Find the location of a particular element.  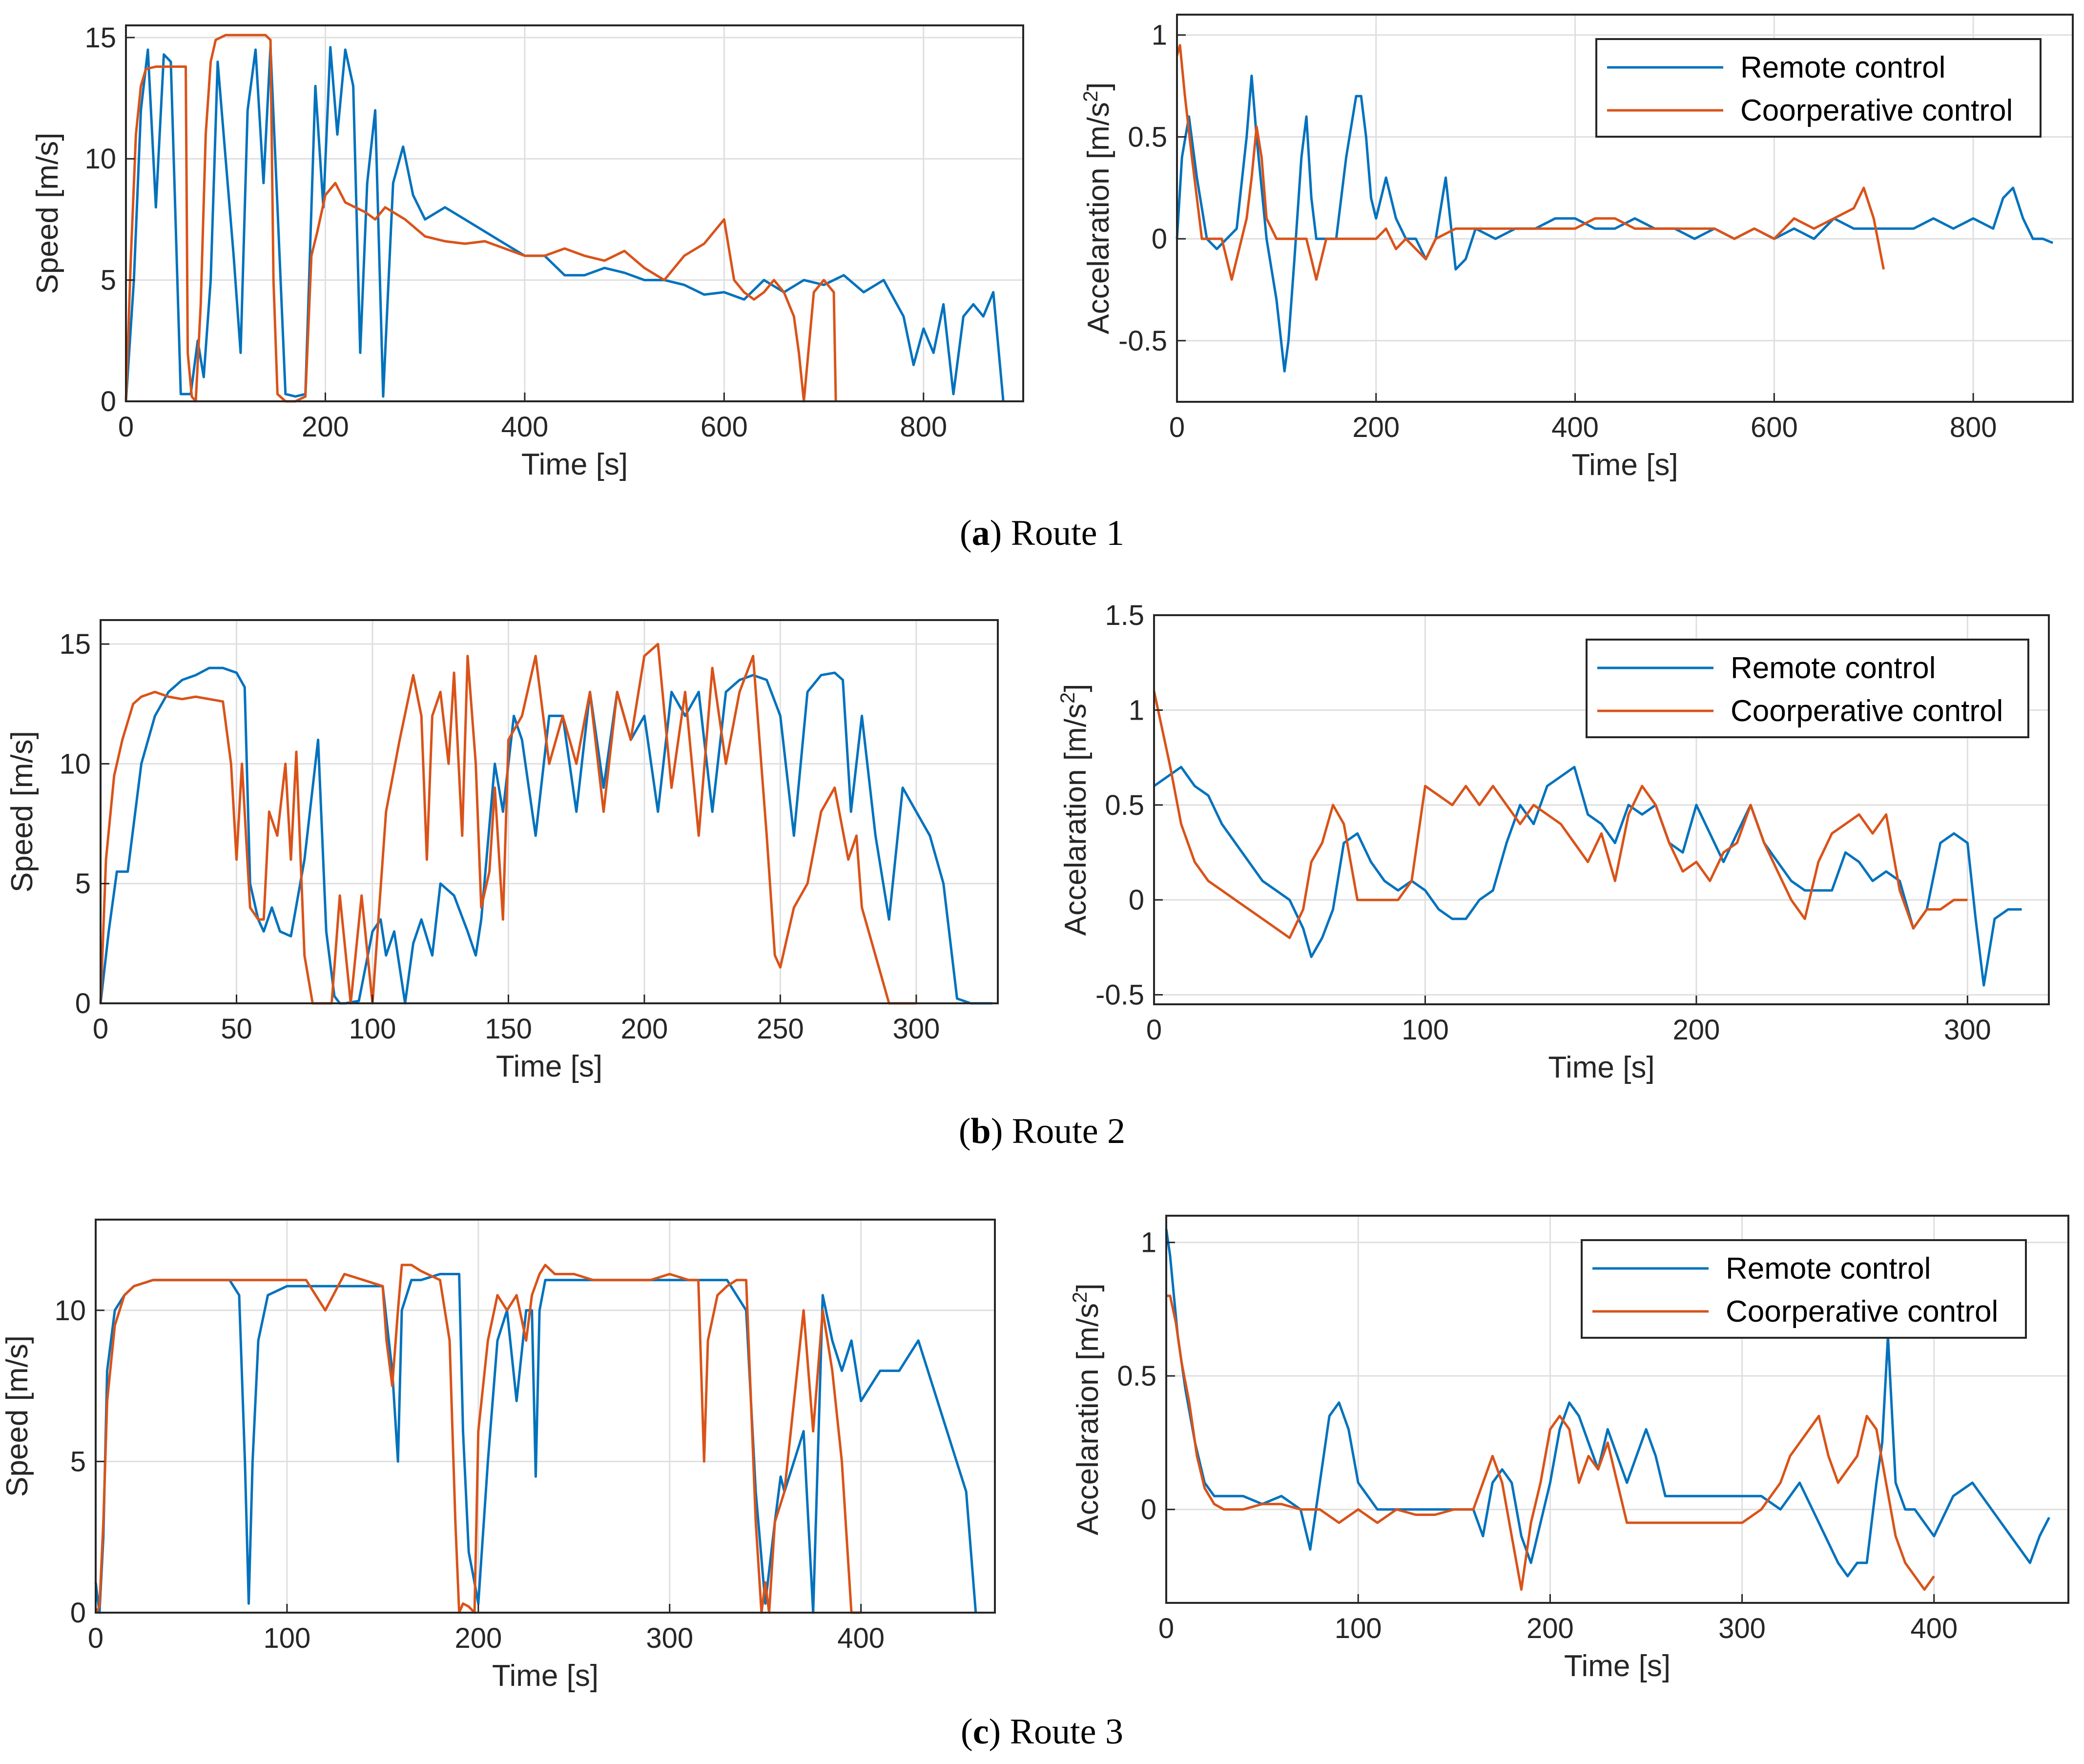

caption-route-1: (a) Route 1 is located at coordinates (1042, 533).